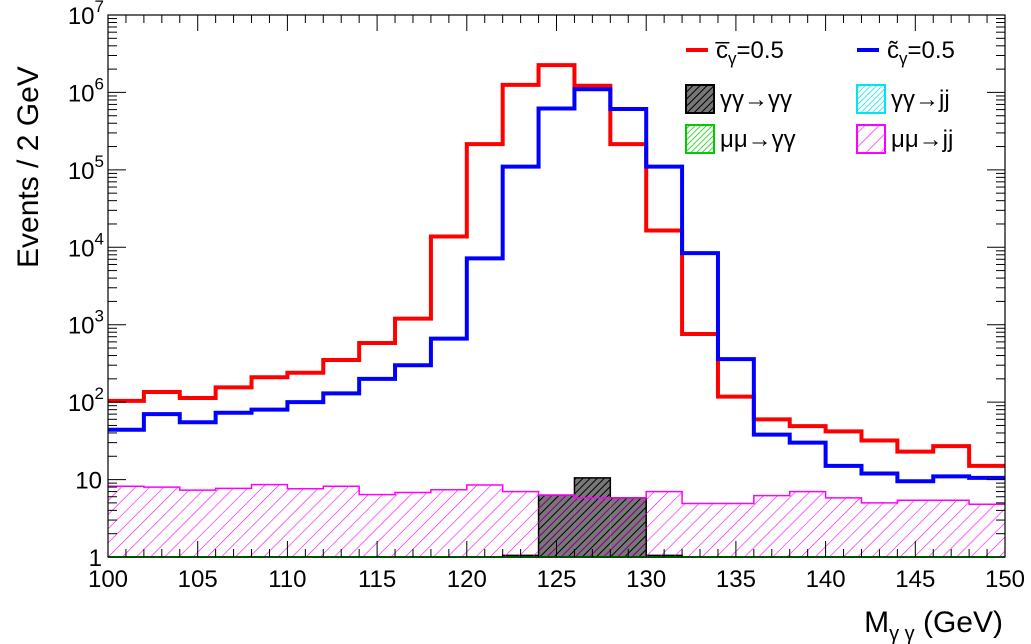  I want to click on x-tick-label: 145, so click(915, 579).